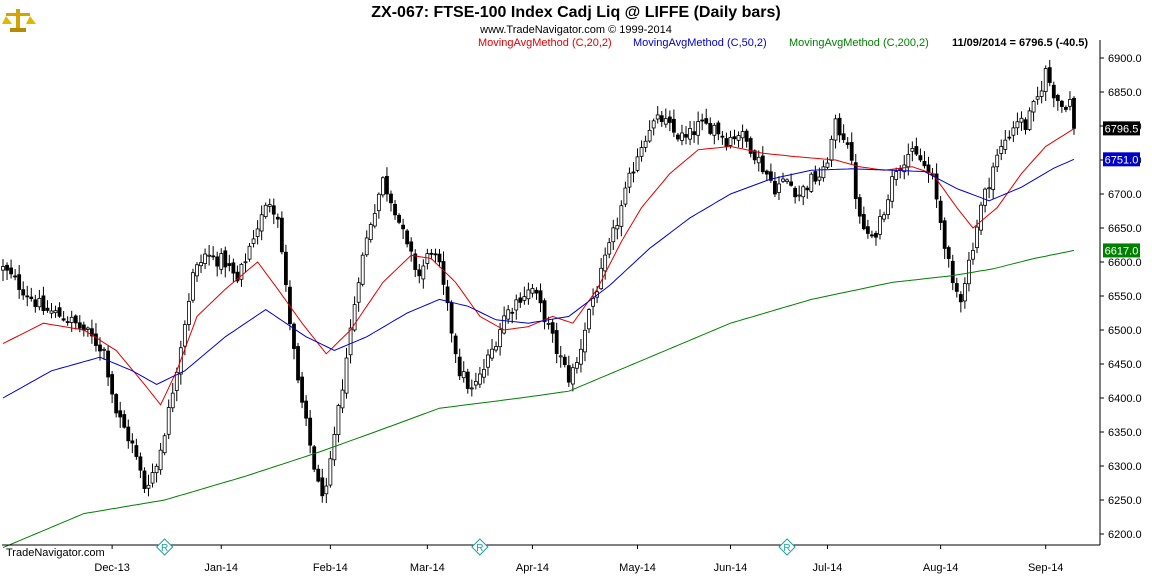 The width and height of the screenshot is (1152, 576). I want to click on y-tick-label: 6200.0, so click(1125, 535).